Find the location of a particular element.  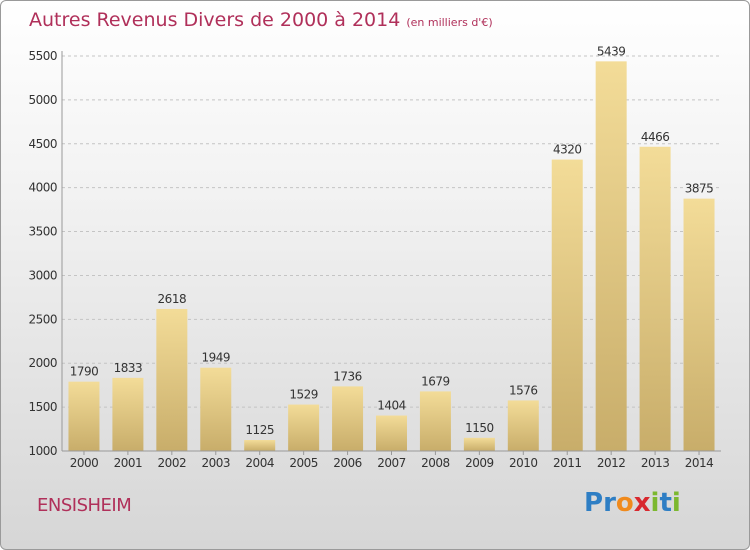

x-tick-label: 2005 is located at coordinates (303, 463).